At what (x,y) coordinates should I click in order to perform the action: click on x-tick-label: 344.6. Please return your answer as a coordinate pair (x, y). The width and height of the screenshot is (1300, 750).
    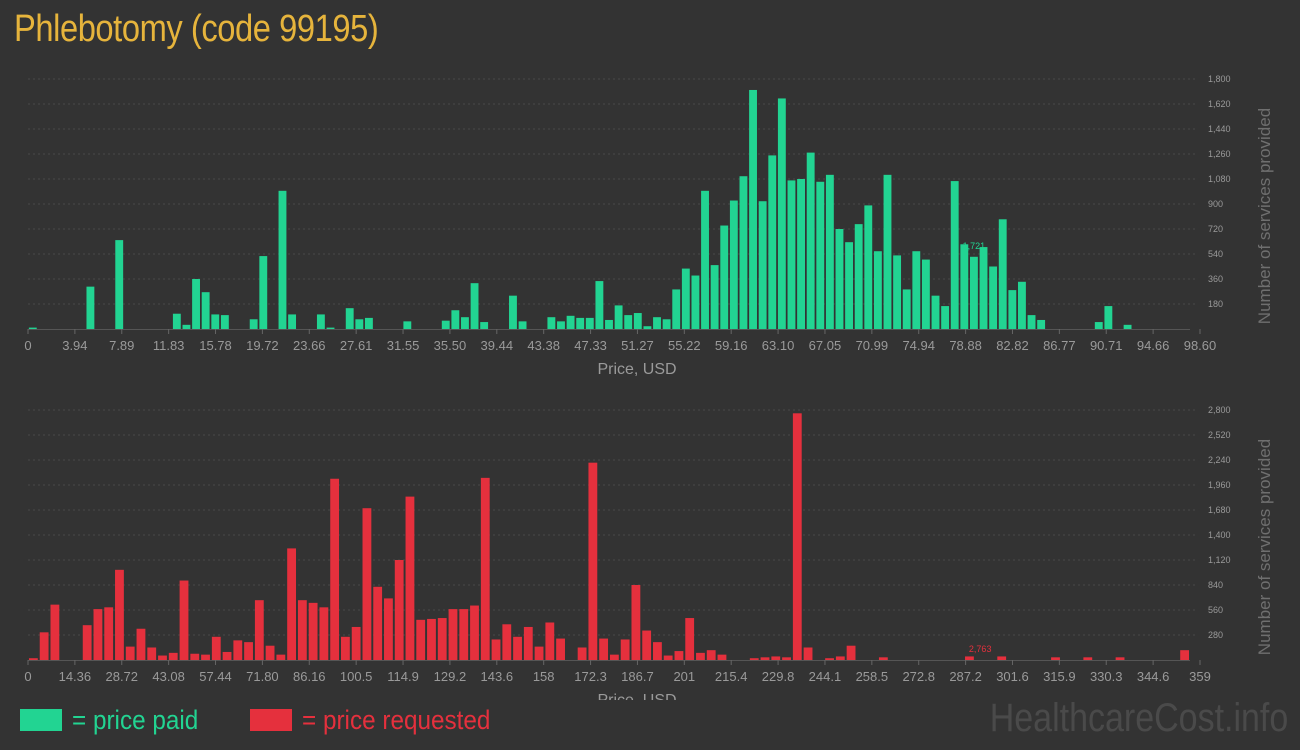
    Looking at the image, I should click on (1153, 676).